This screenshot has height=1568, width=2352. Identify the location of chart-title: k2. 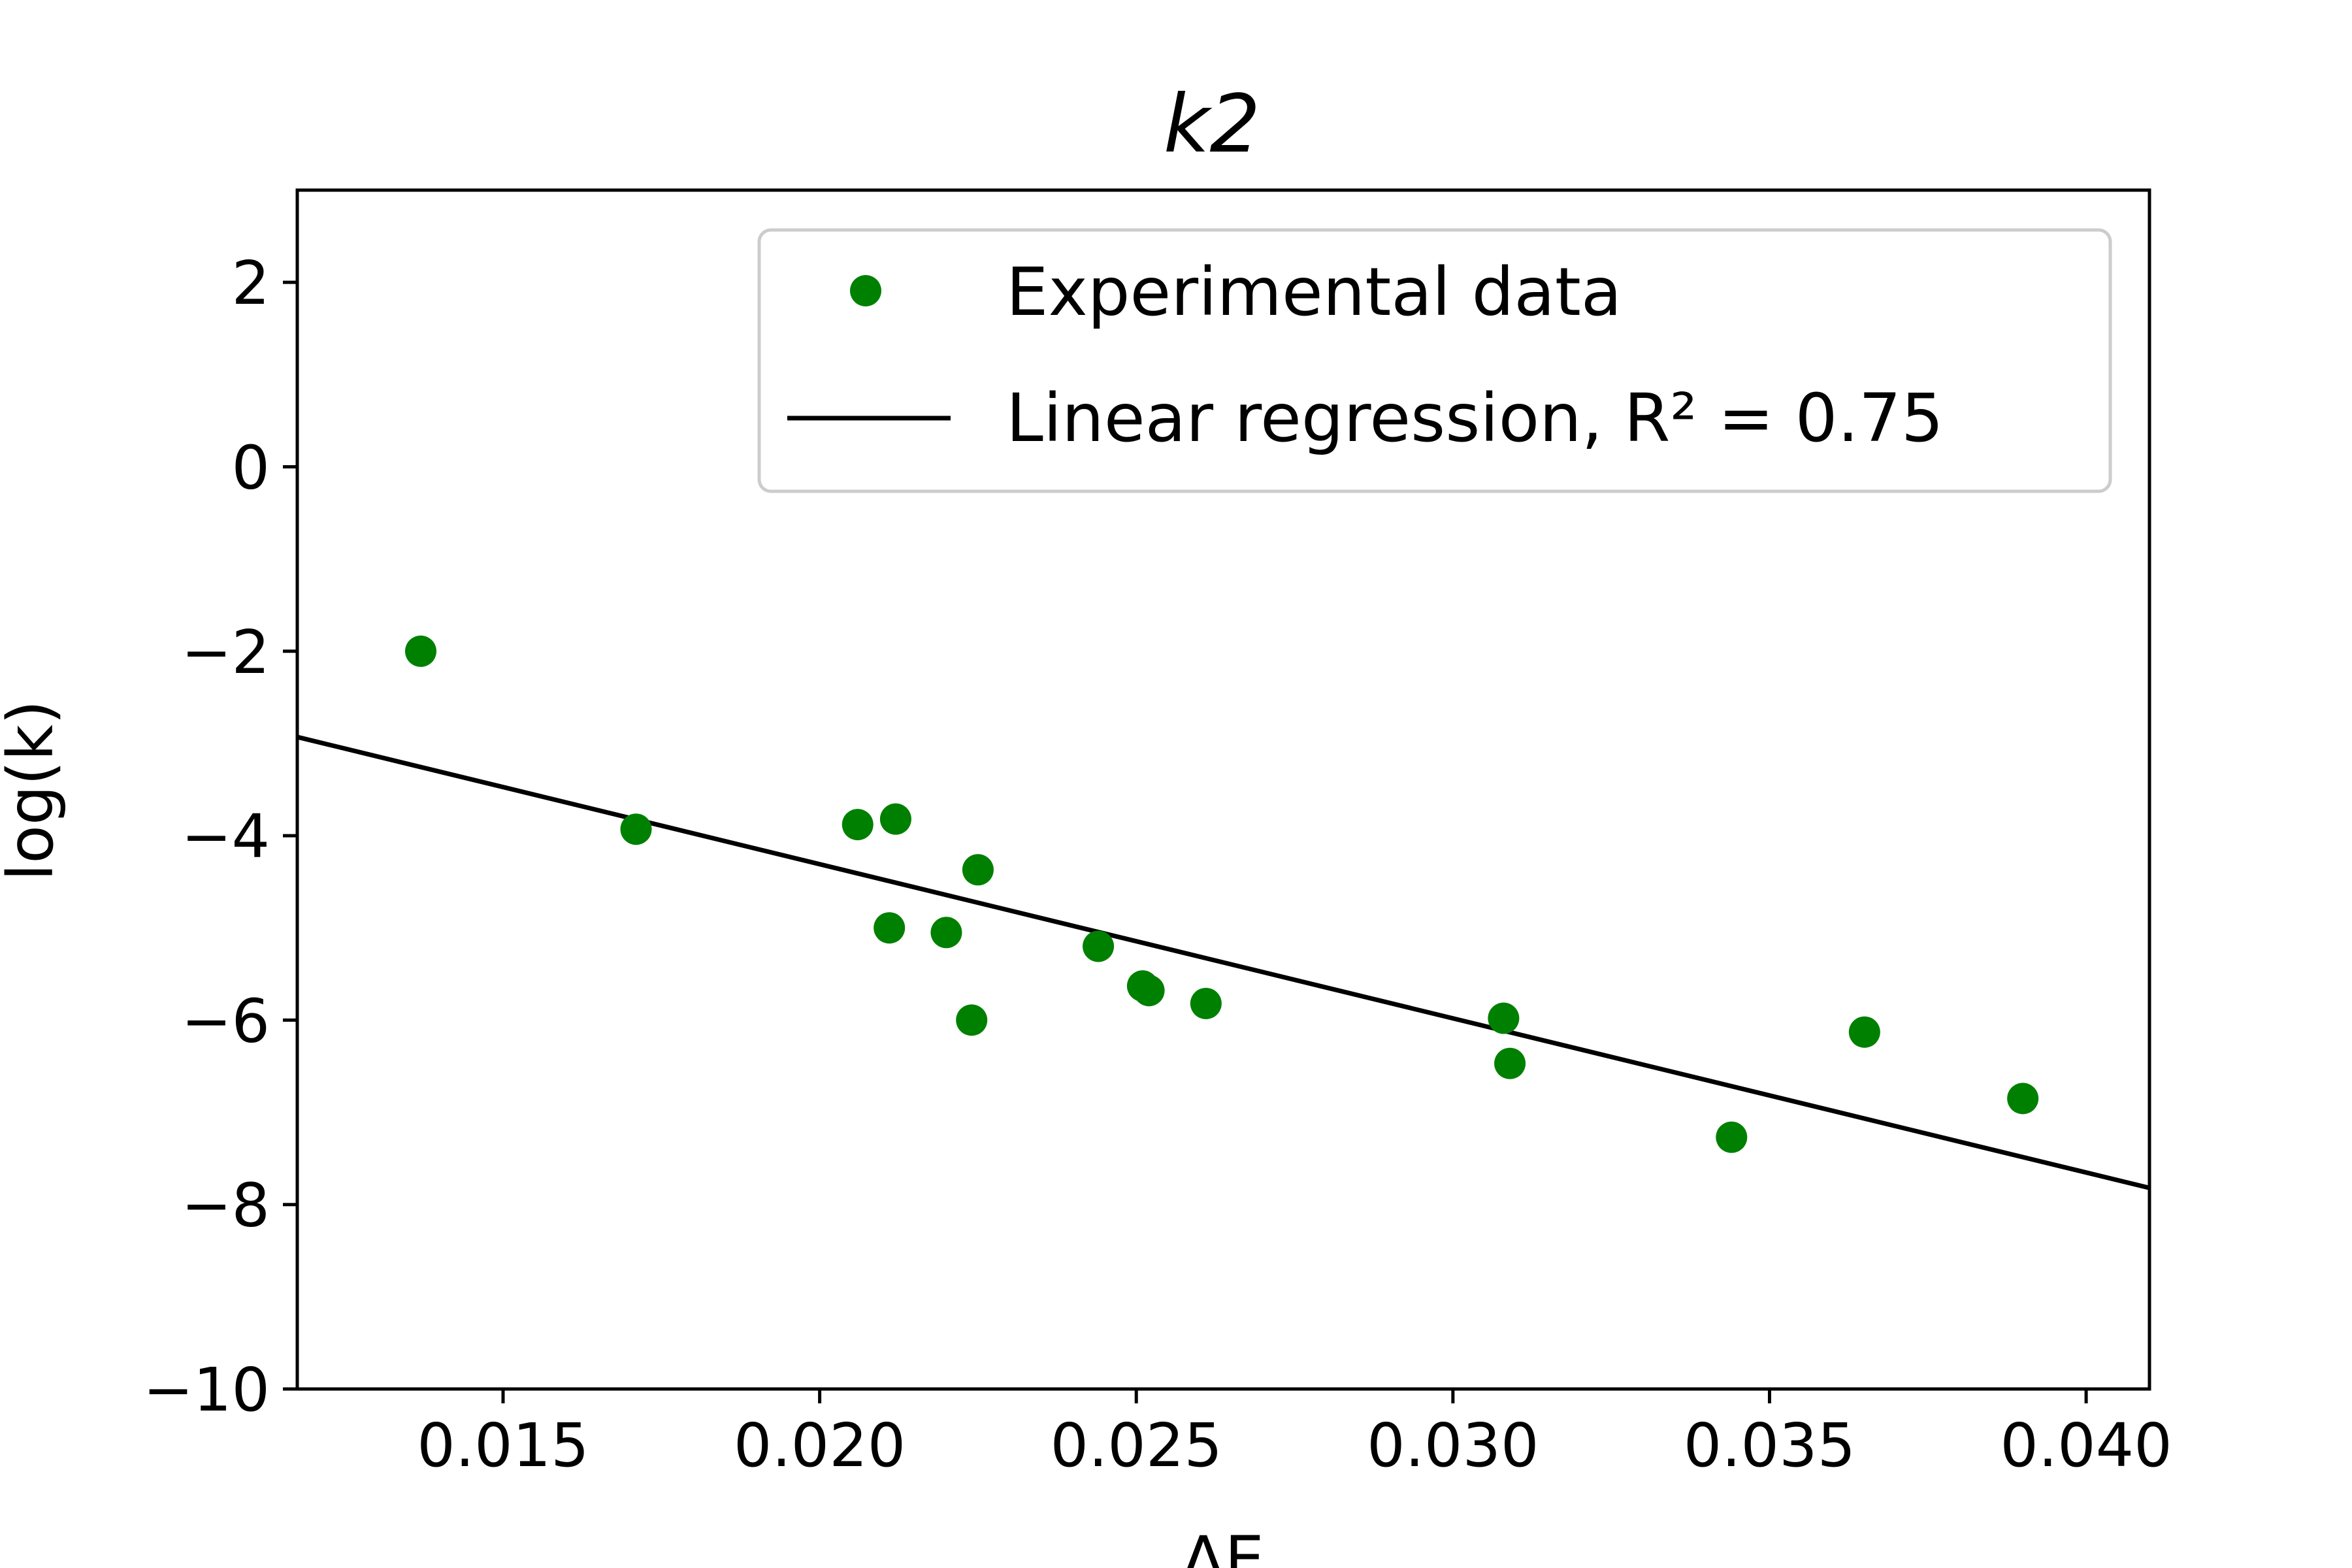
(1212, 124).